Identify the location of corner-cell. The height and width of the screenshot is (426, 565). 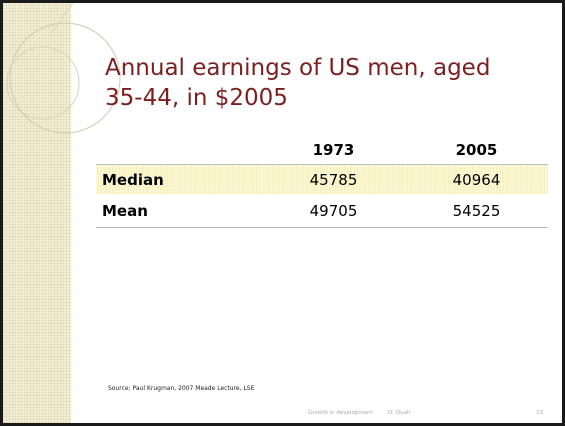
(179, 150).